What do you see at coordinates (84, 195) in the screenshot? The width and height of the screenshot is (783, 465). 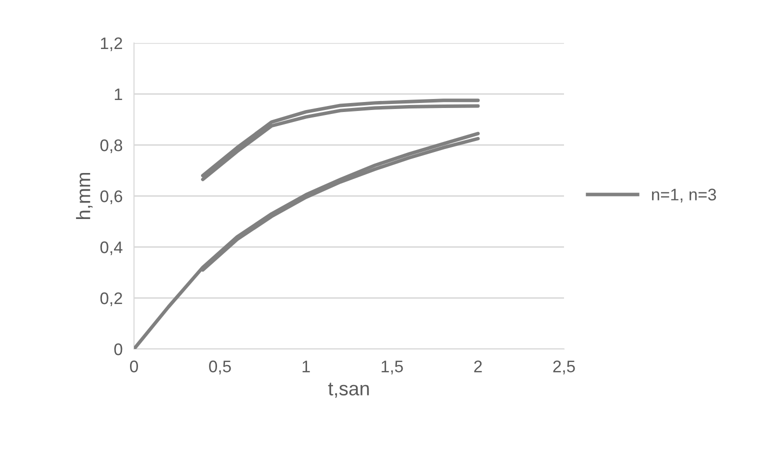 I see `y-axis-title: h,mm` at bounding box center [84, 195].